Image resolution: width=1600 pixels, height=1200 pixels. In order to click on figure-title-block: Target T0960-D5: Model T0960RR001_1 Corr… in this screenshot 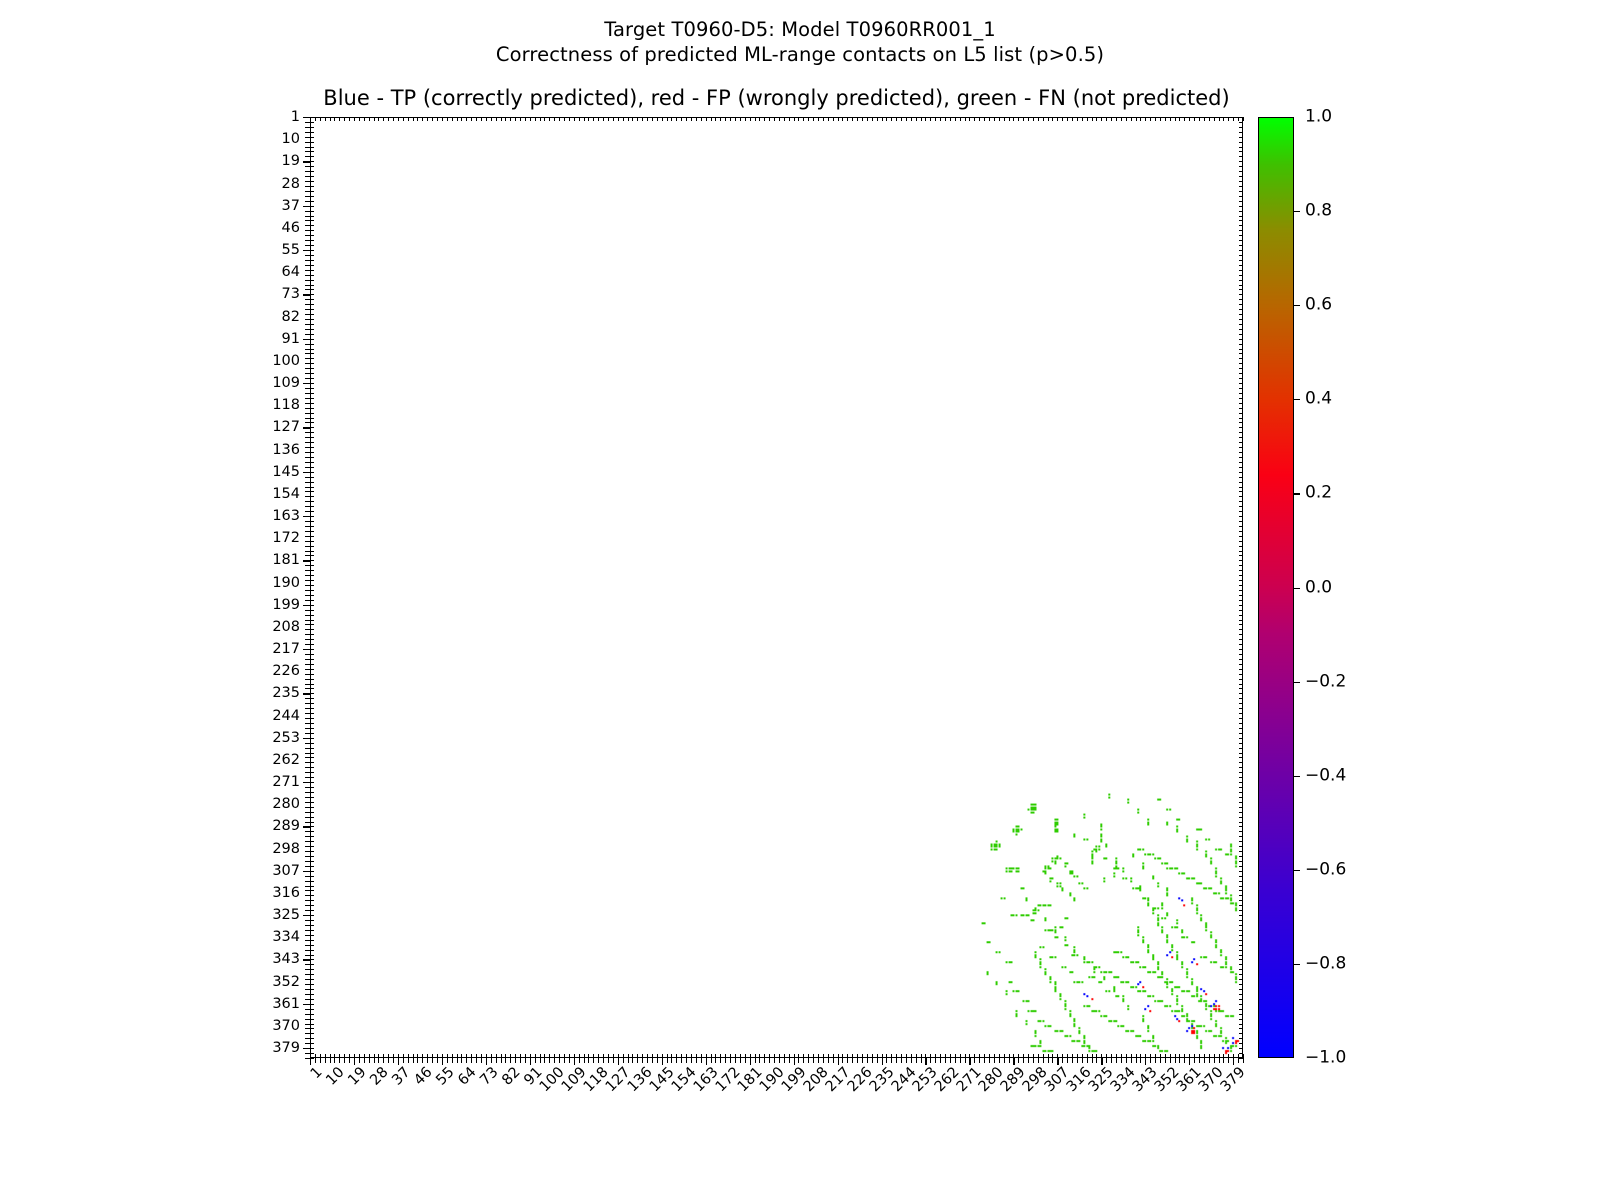, I will do `click(800, 43)`.